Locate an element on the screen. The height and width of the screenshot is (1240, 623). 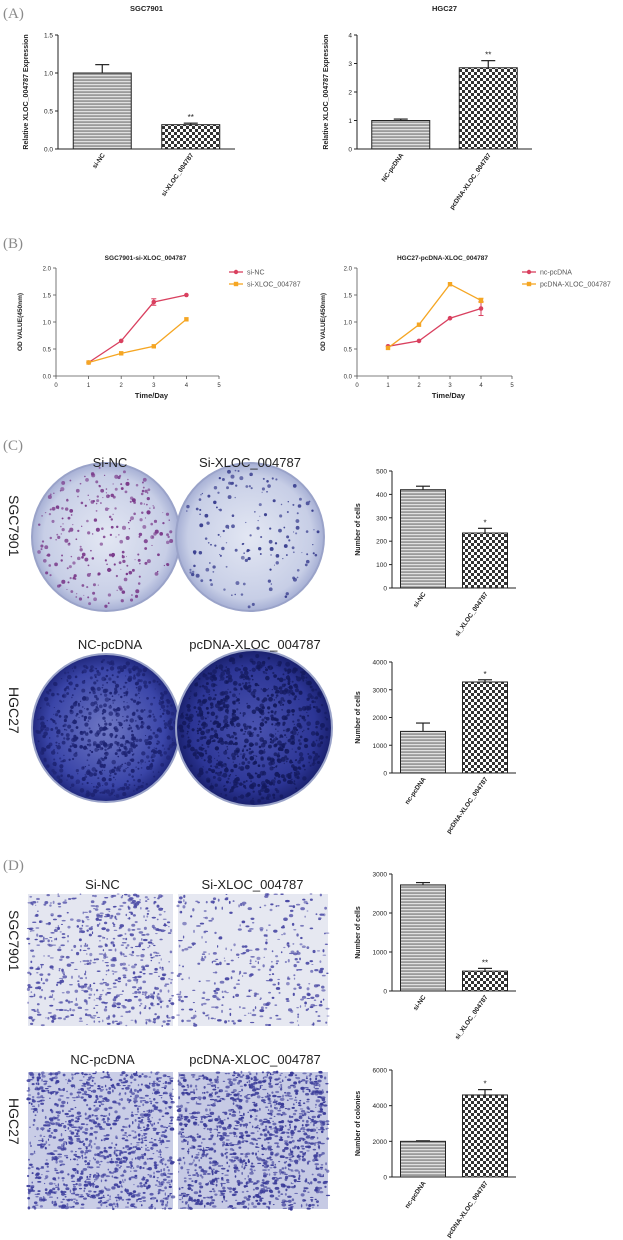
y-axis-label: OD VALUE(450nm) is located at coordinates (20, 322).